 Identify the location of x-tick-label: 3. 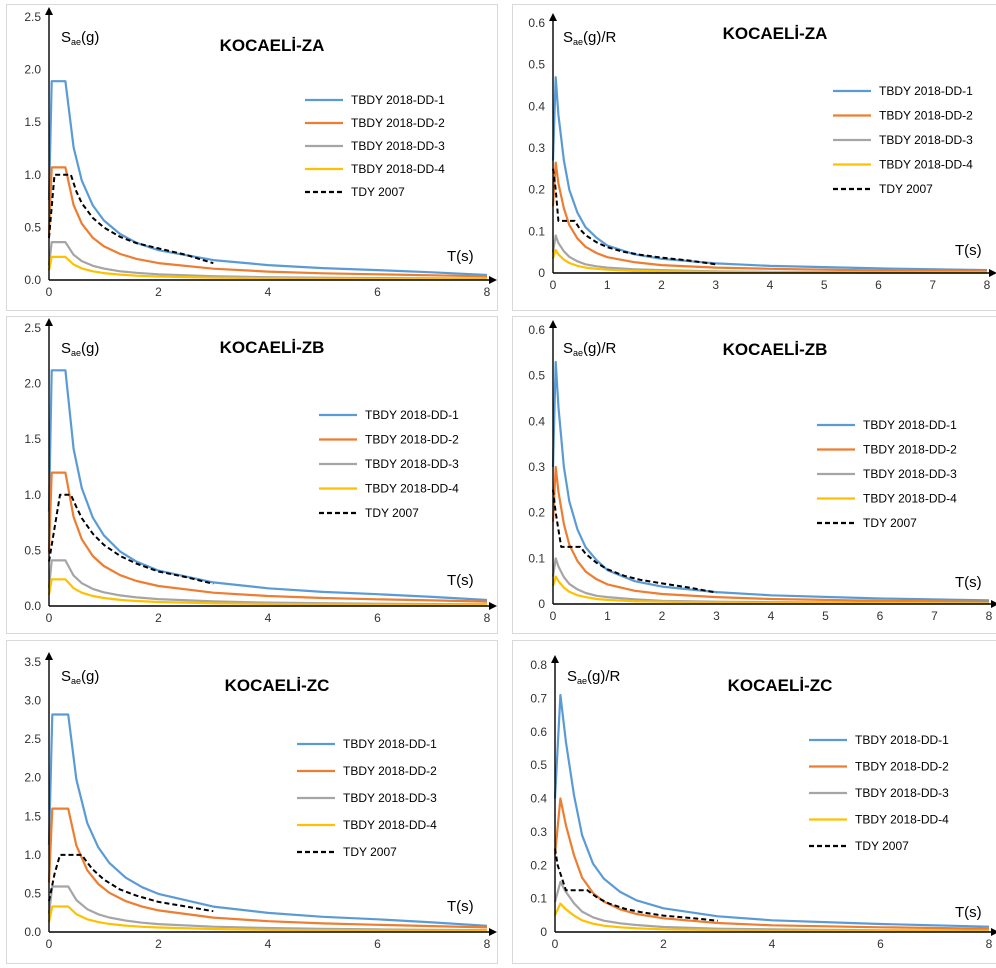
(715, 285).